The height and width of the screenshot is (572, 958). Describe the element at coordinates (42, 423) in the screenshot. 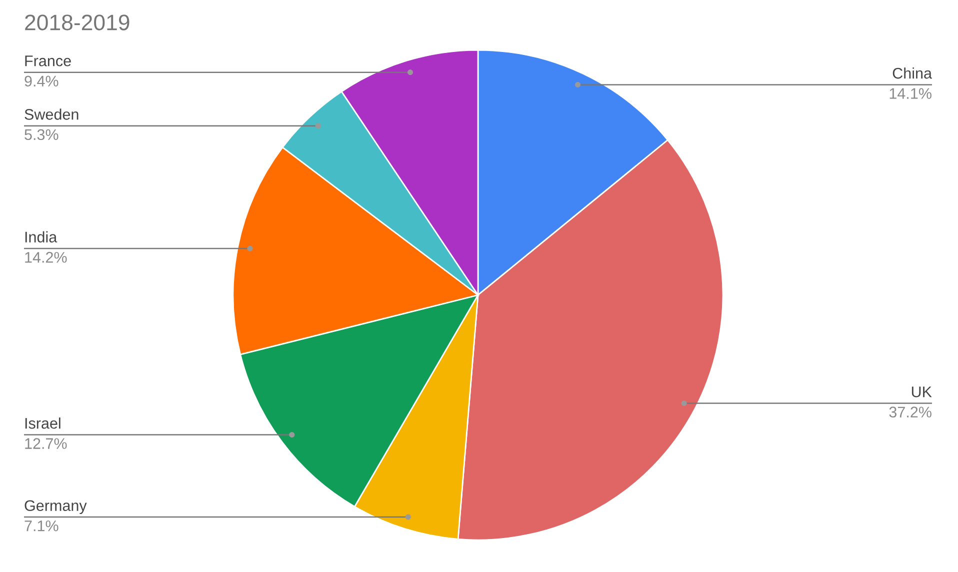

I see `slice-label: Israel` at that location.